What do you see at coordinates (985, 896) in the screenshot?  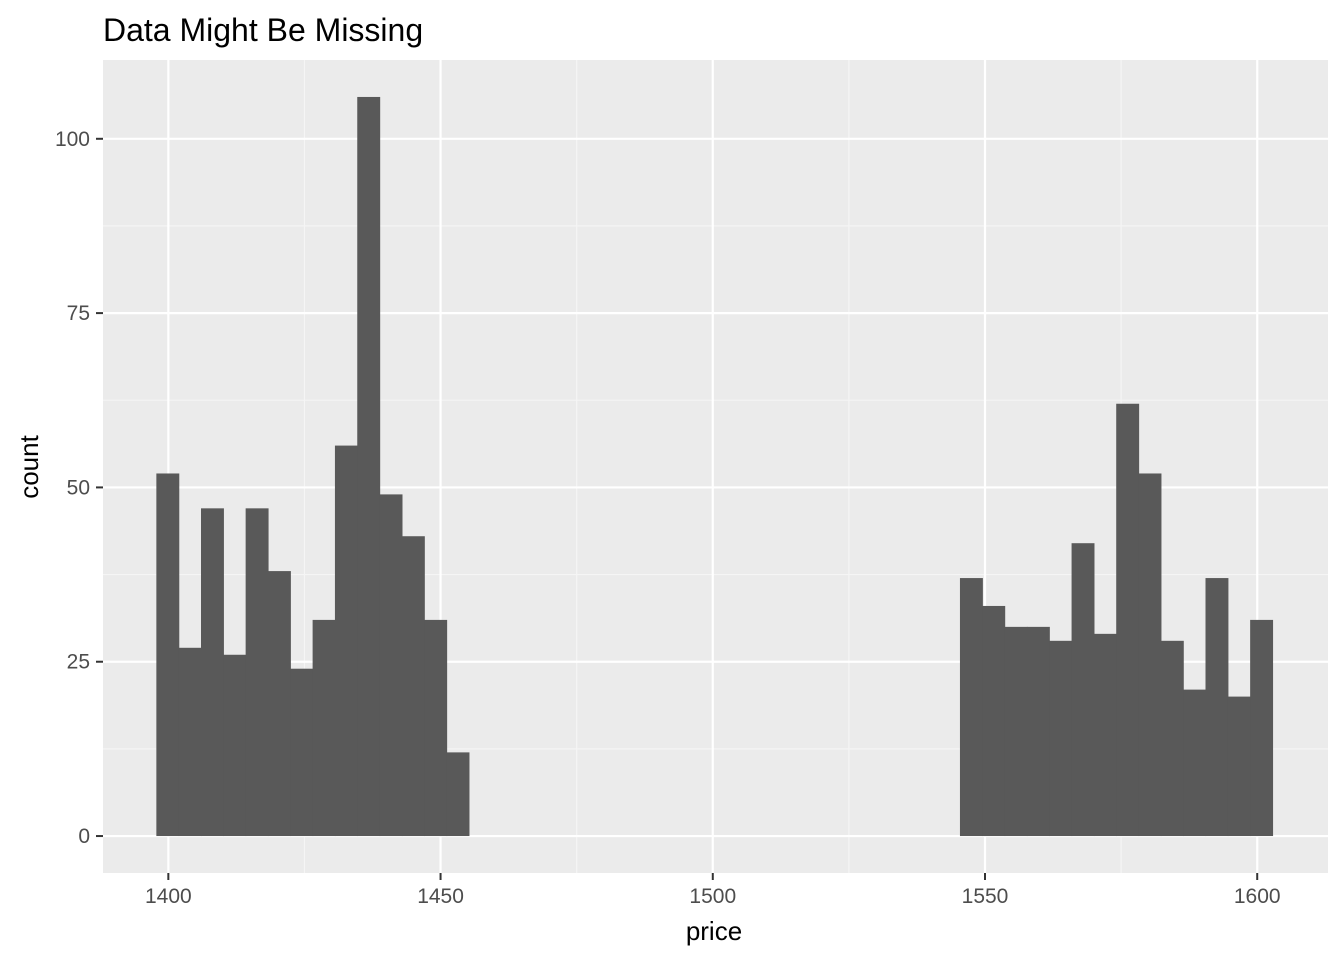 I see `x-tick-label: 1550` at bounding box center [985, 896].